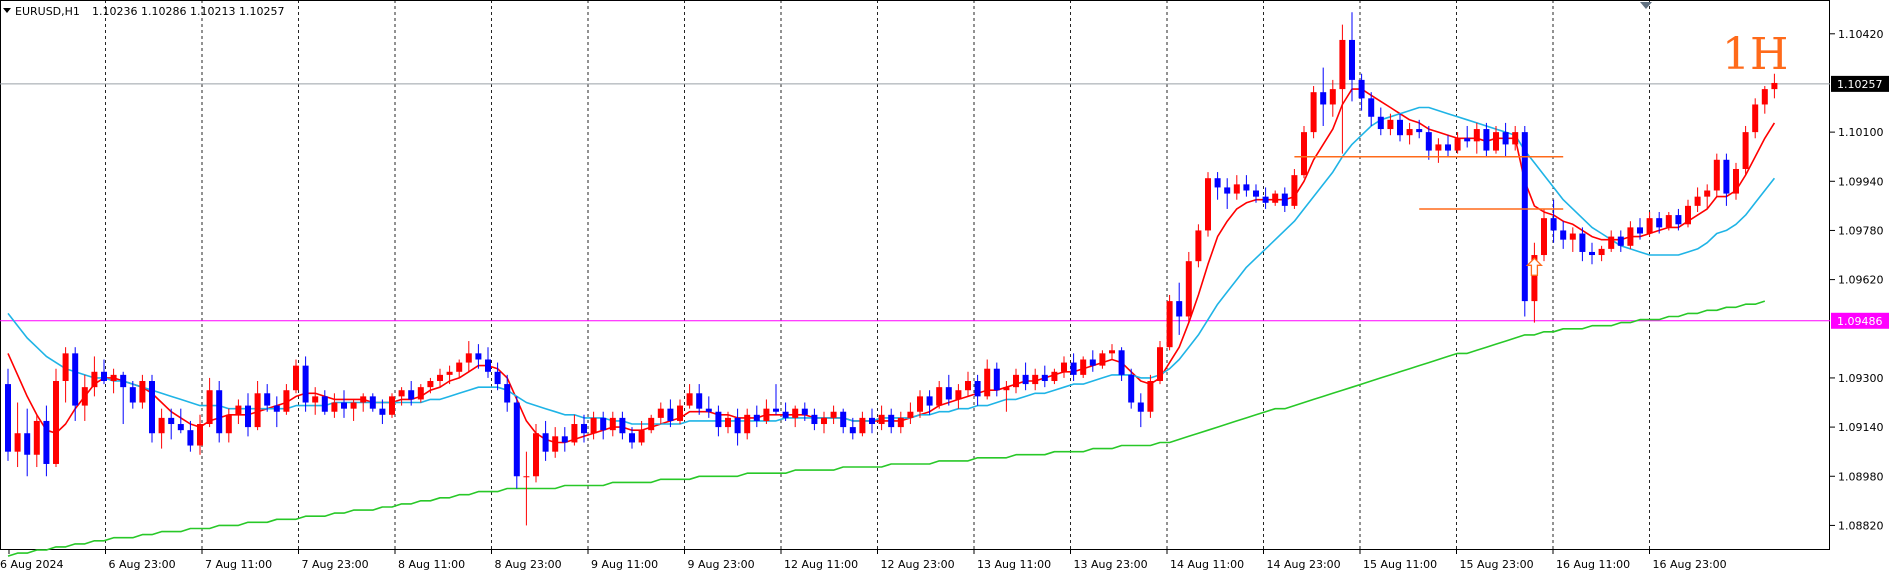  I want to click on support-price-label: 1.09486, so click(1860, 321).